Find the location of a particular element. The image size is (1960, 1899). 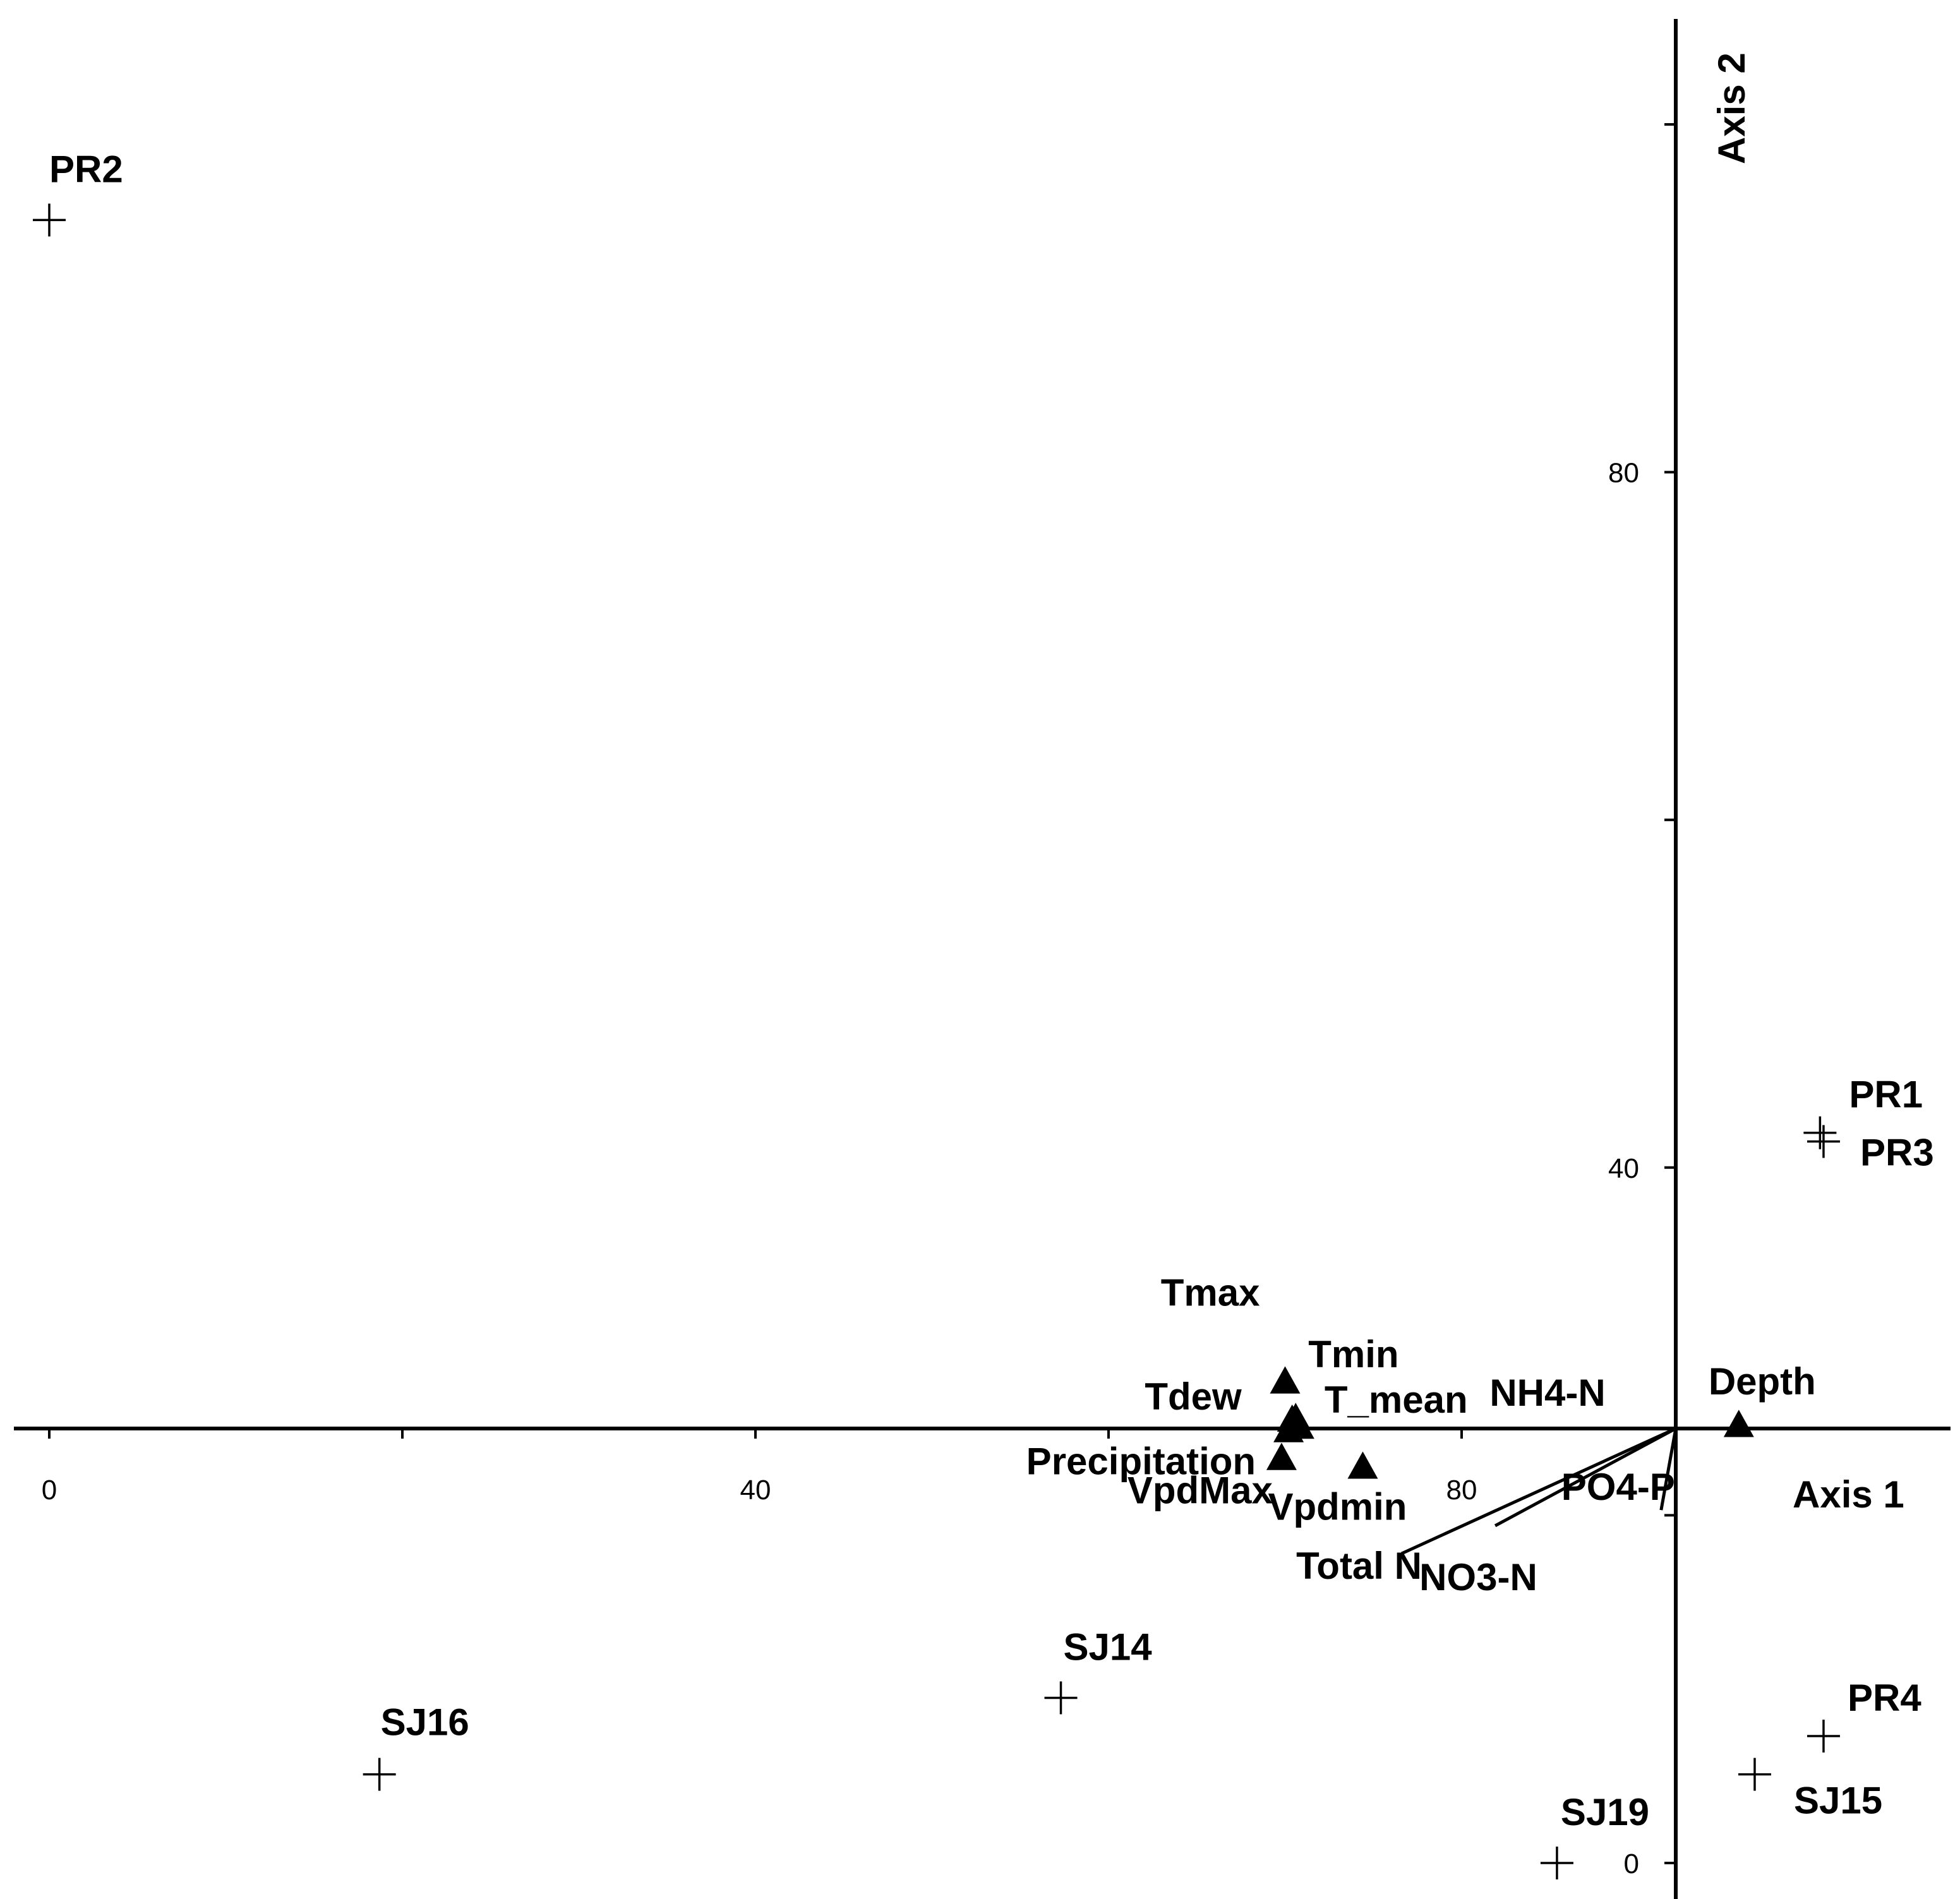

variable-label: Tmax is located at coordinates (1210, 1292).